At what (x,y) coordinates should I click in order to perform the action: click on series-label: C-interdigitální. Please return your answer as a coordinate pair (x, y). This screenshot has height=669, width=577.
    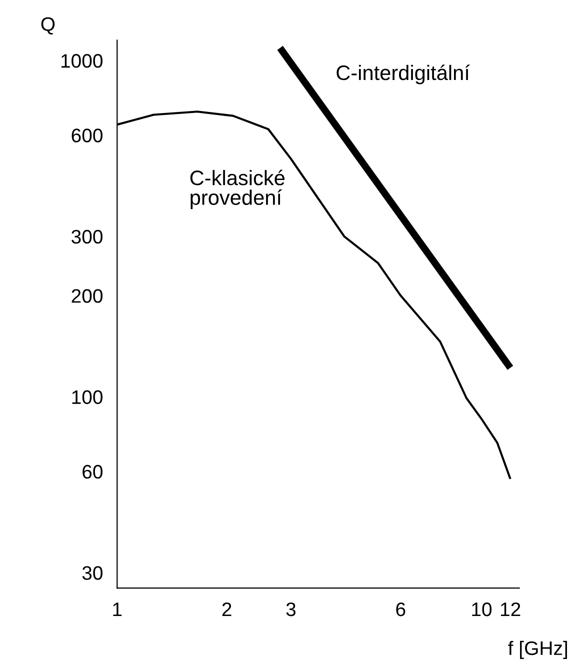
    Looking at the image, I should click on (403, 74).